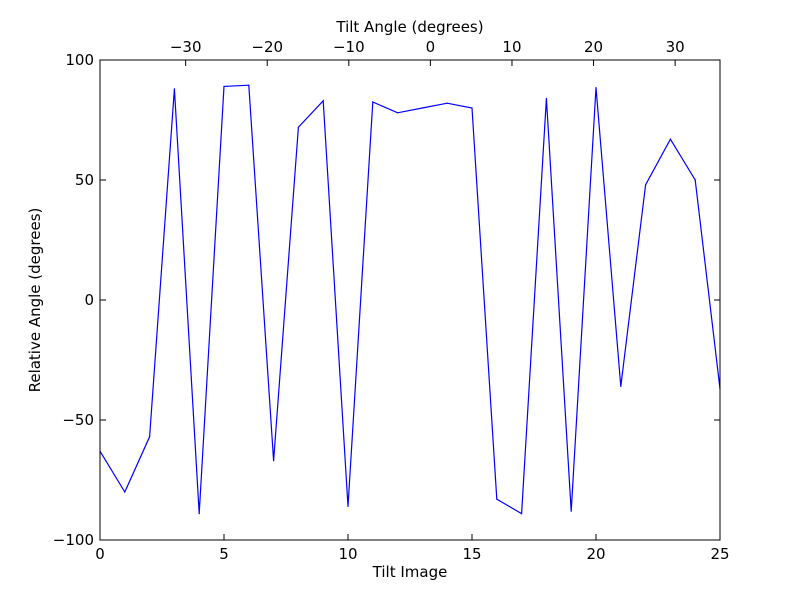 The height and width of the screenshot is (604, 800). What do you see at coordinates (79, 60) in the screenshot?
I see `y-tick-label: 100` at bounding box center [79, 60].